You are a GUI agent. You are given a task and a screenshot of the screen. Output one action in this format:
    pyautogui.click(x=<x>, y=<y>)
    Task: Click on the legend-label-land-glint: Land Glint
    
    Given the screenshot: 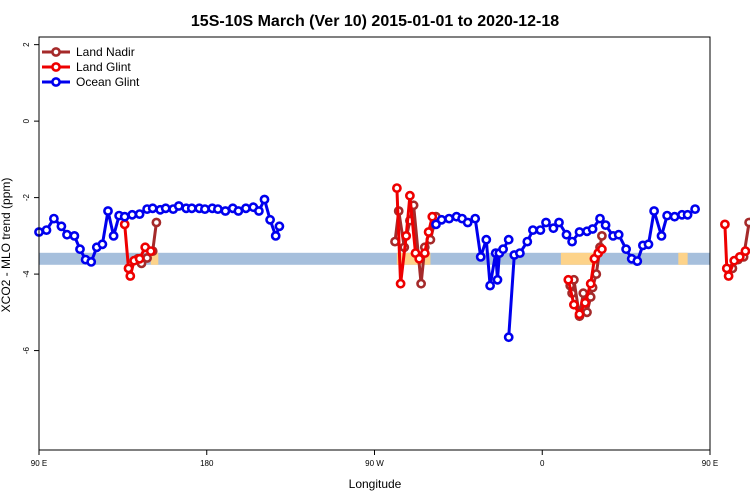 What is the action you would take?
    pyautogui.click(x=103, y=67)
    